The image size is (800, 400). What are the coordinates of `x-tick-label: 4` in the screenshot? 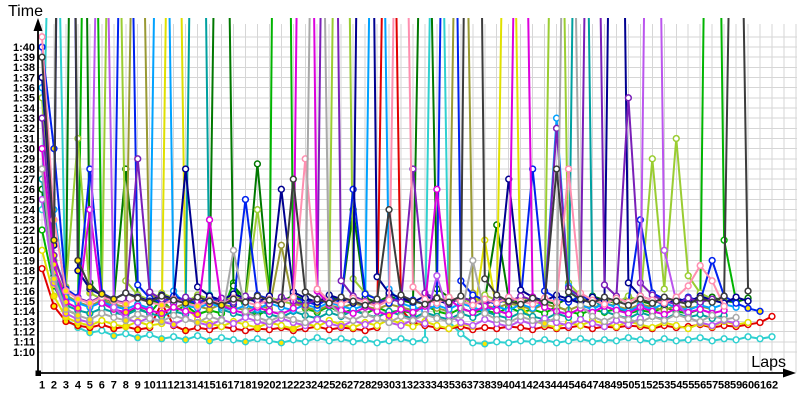 It's located at (78, 386).